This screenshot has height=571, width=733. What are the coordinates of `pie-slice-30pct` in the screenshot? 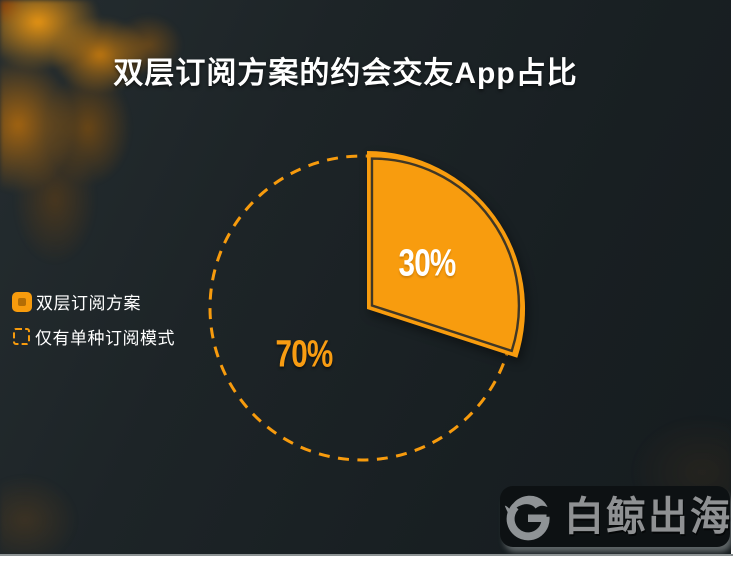 It's located at (446, 254).